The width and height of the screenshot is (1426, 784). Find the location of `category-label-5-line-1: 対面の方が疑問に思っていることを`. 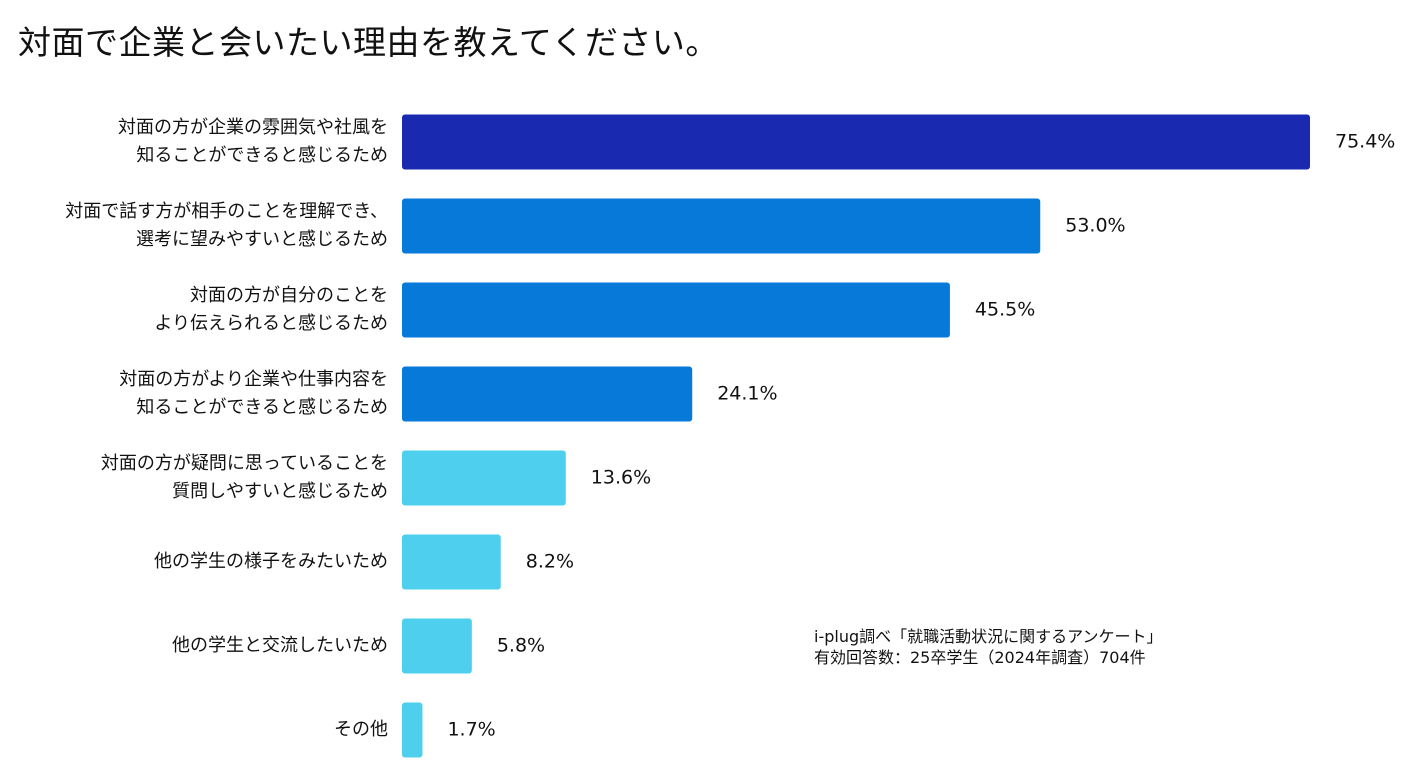

category-label-5-line-1: 対面の方が疑問に思っていることを is located at coordinates (244, 463).